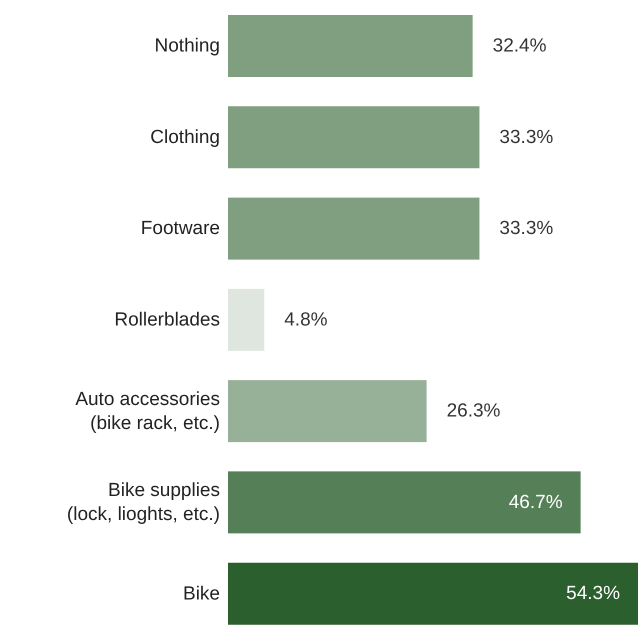  I want to click on y-tick-label: Clothing, so click(185, 137).